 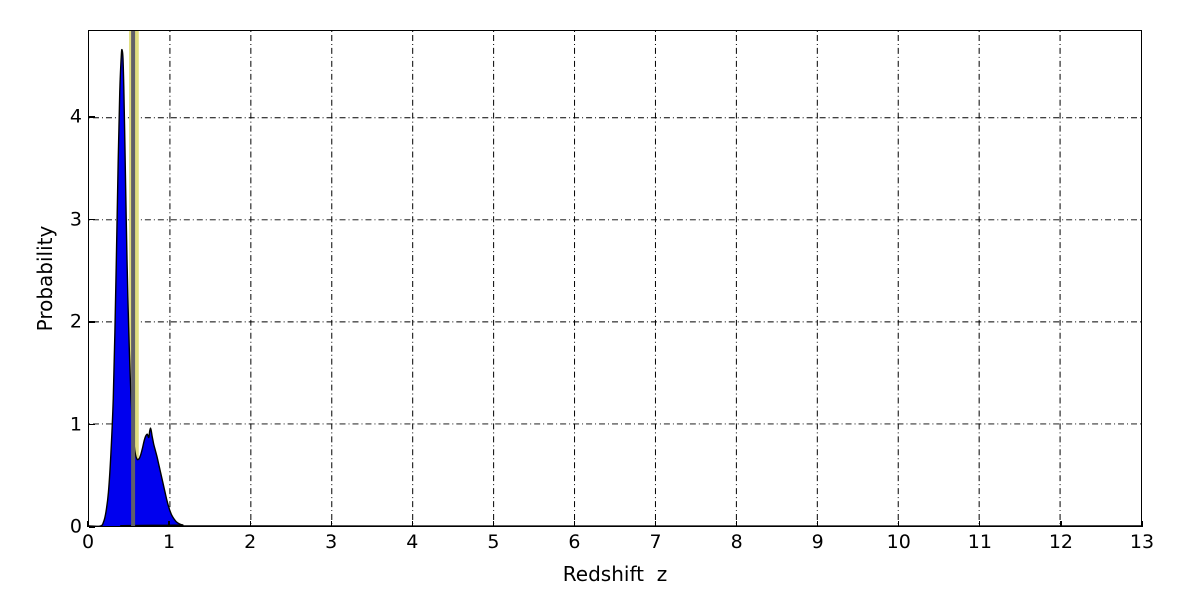 I want to click on x-axis-label: Redshift z, so click(x=615, y=574).